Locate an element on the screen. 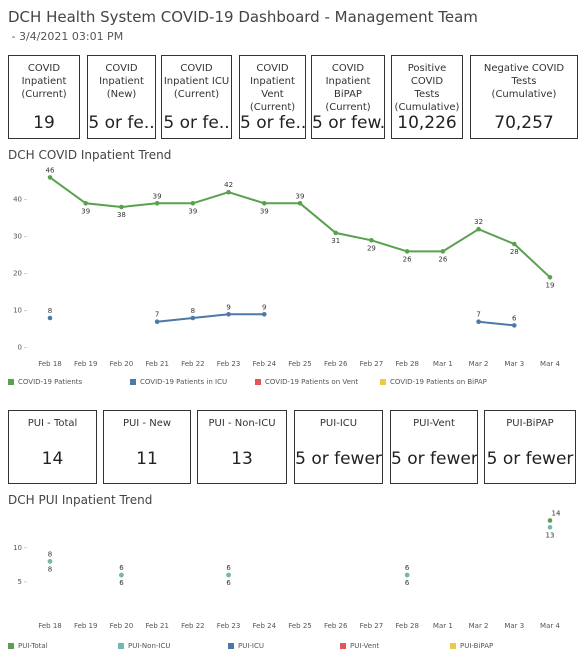 The image size is (584, 658). x-tick-label: Feb 20 is located at coordinates (122, 626).